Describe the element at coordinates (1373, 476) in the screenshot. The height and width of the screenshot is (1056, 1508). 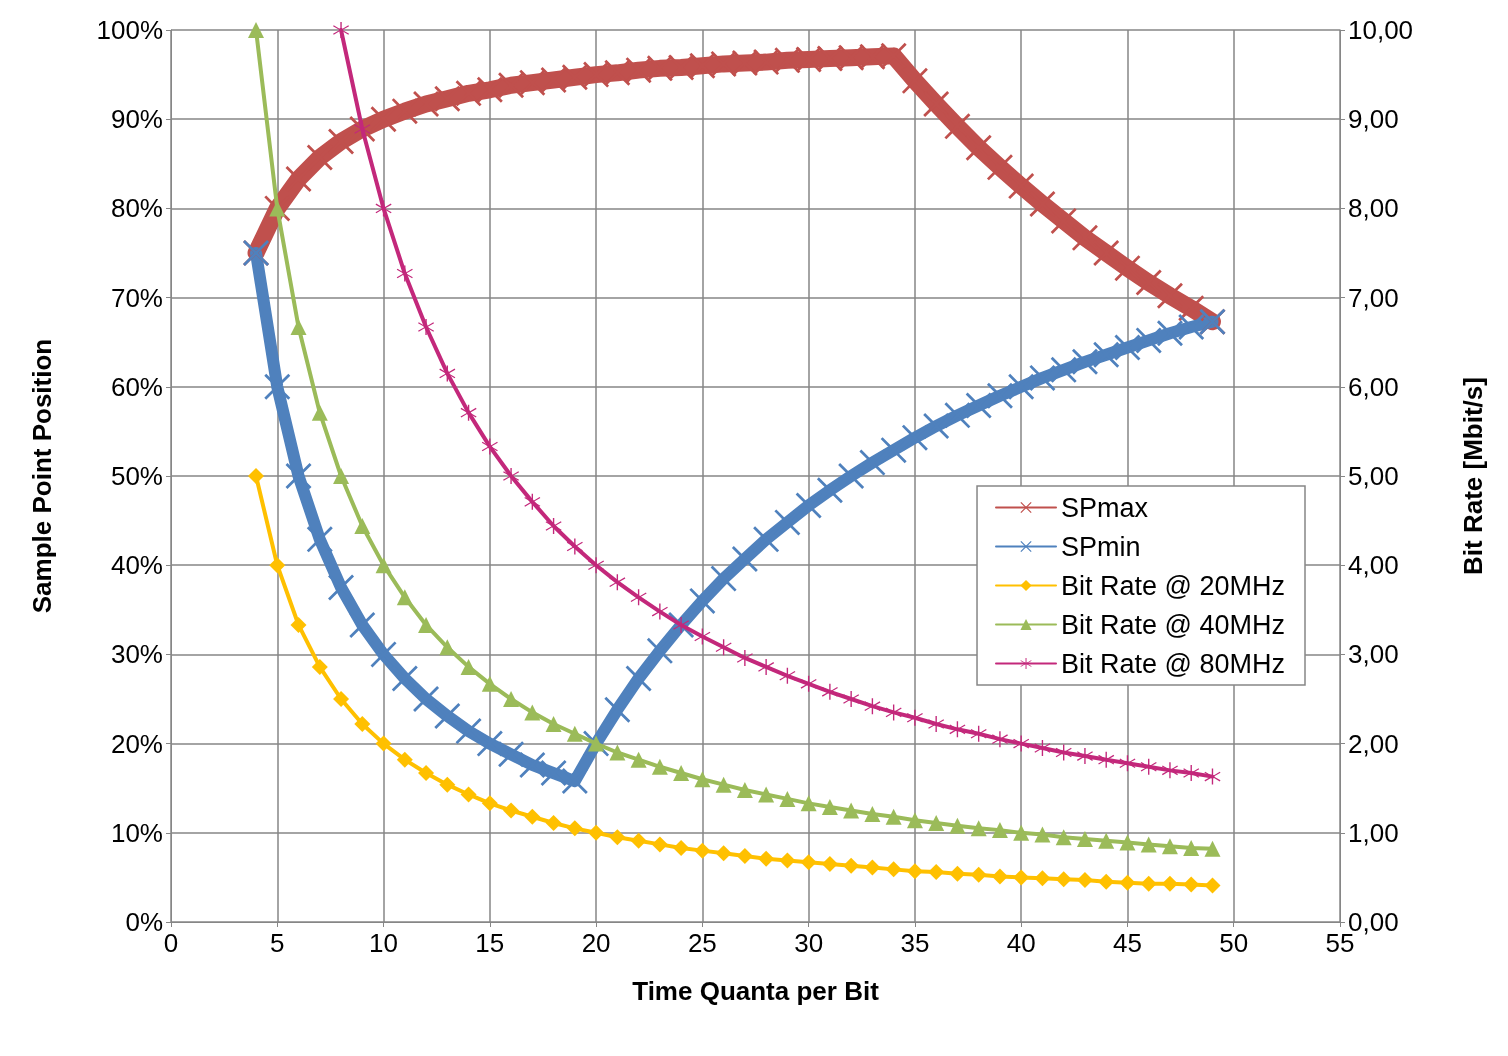
I see `y2-tick-label: 5,00` at that location.